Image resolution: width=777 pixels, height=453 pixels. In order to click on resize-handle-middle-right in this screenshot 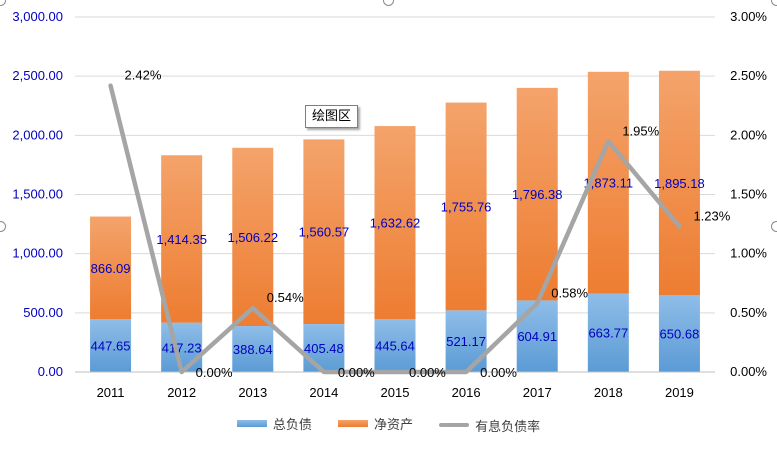, I will do `click(774, 226)`.